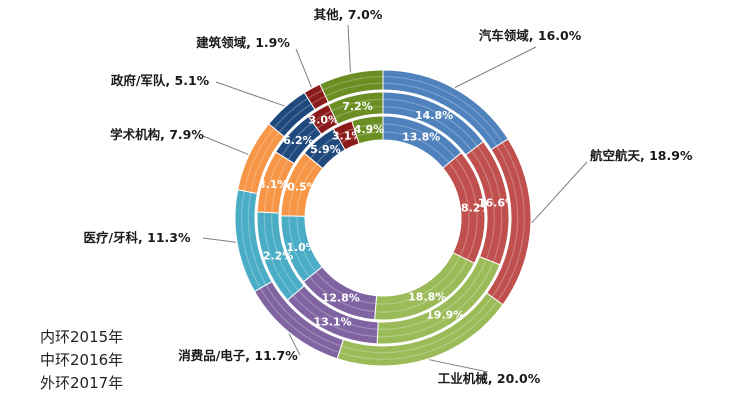 Image resolution: width=731 pixels, height=415 pixels. I want to click on legend-middle-ring: 中环2016年, so click(82, 360).